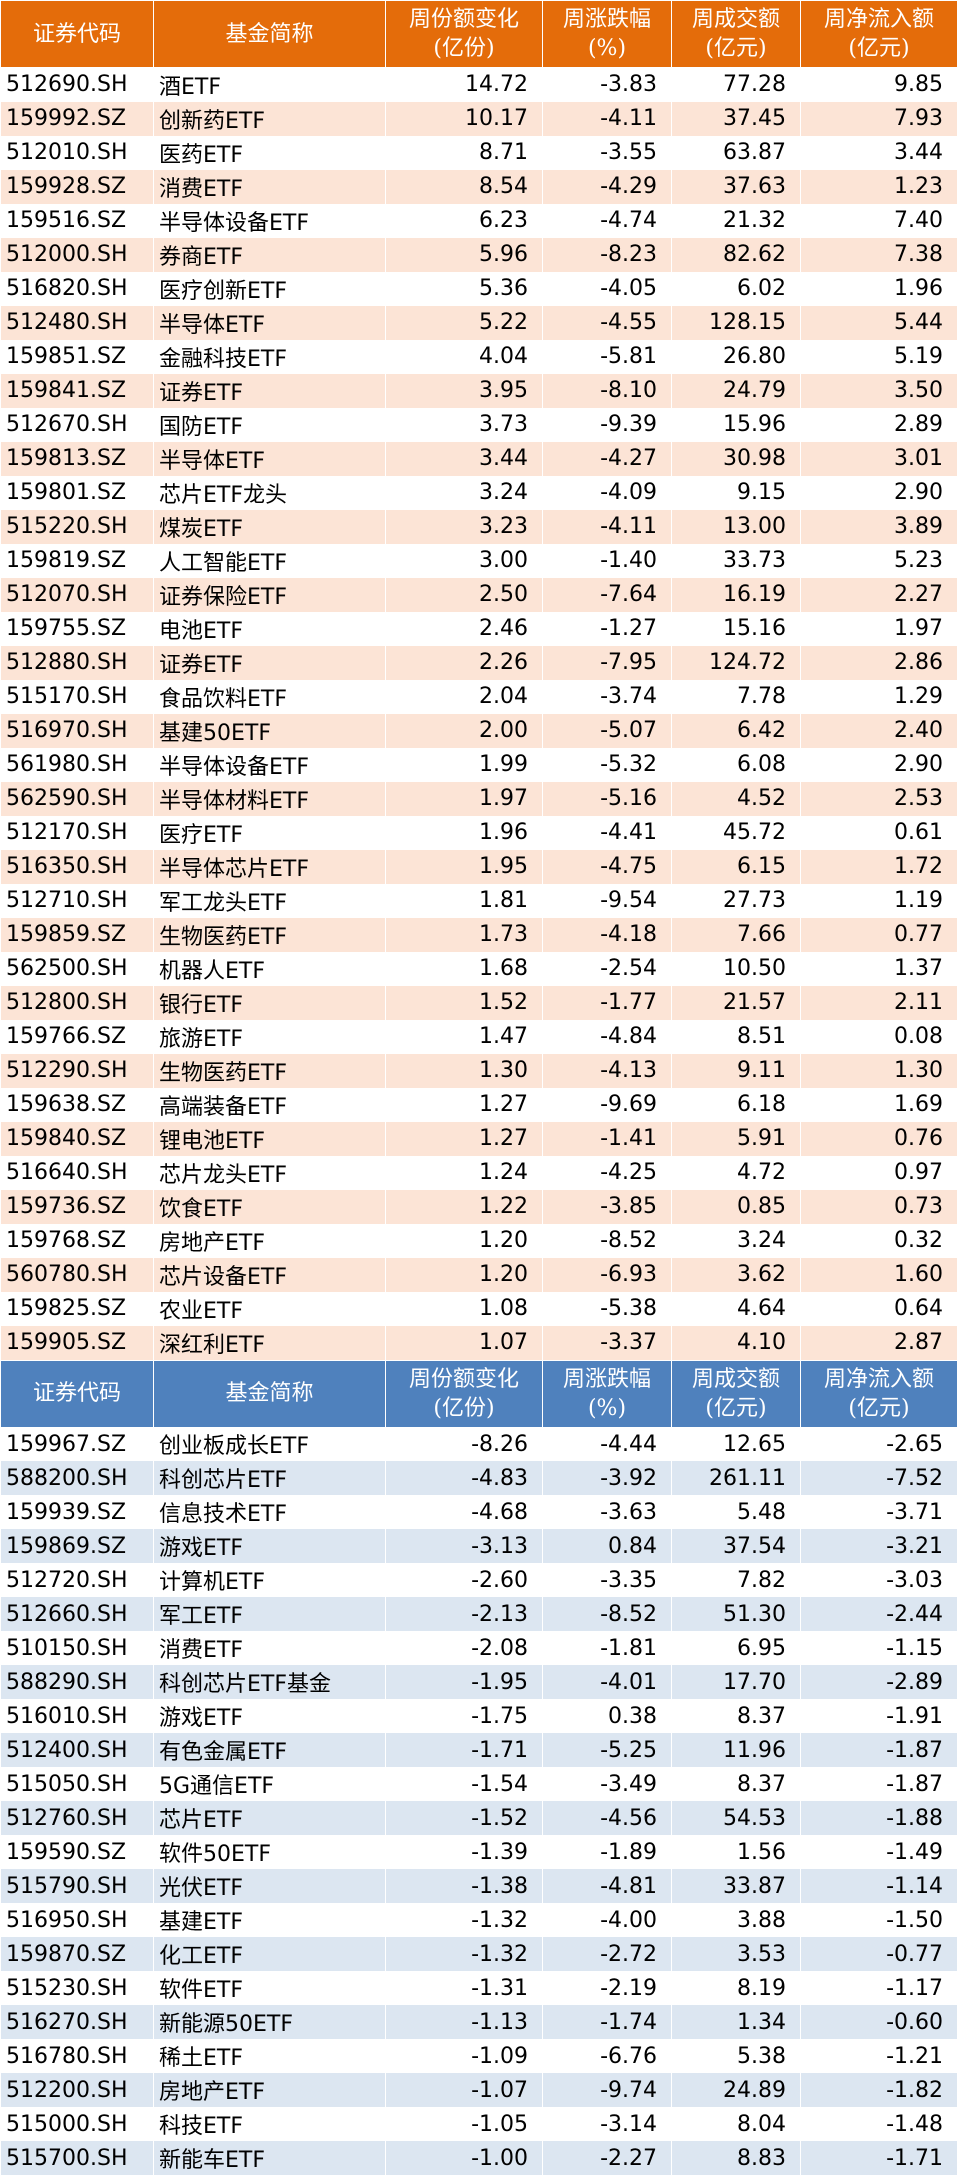 The image size is (957, 2177). I want to click on value-cell: -7.95, so click(607, 662).